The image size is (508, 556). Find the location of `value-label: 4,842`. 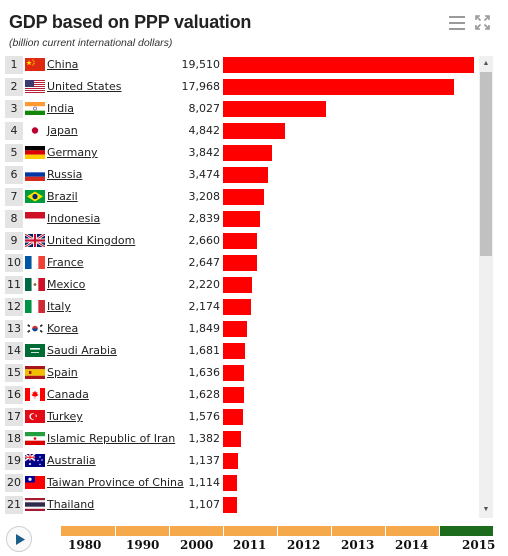

value-label: 4,842 is located at coordinates (204, 130).